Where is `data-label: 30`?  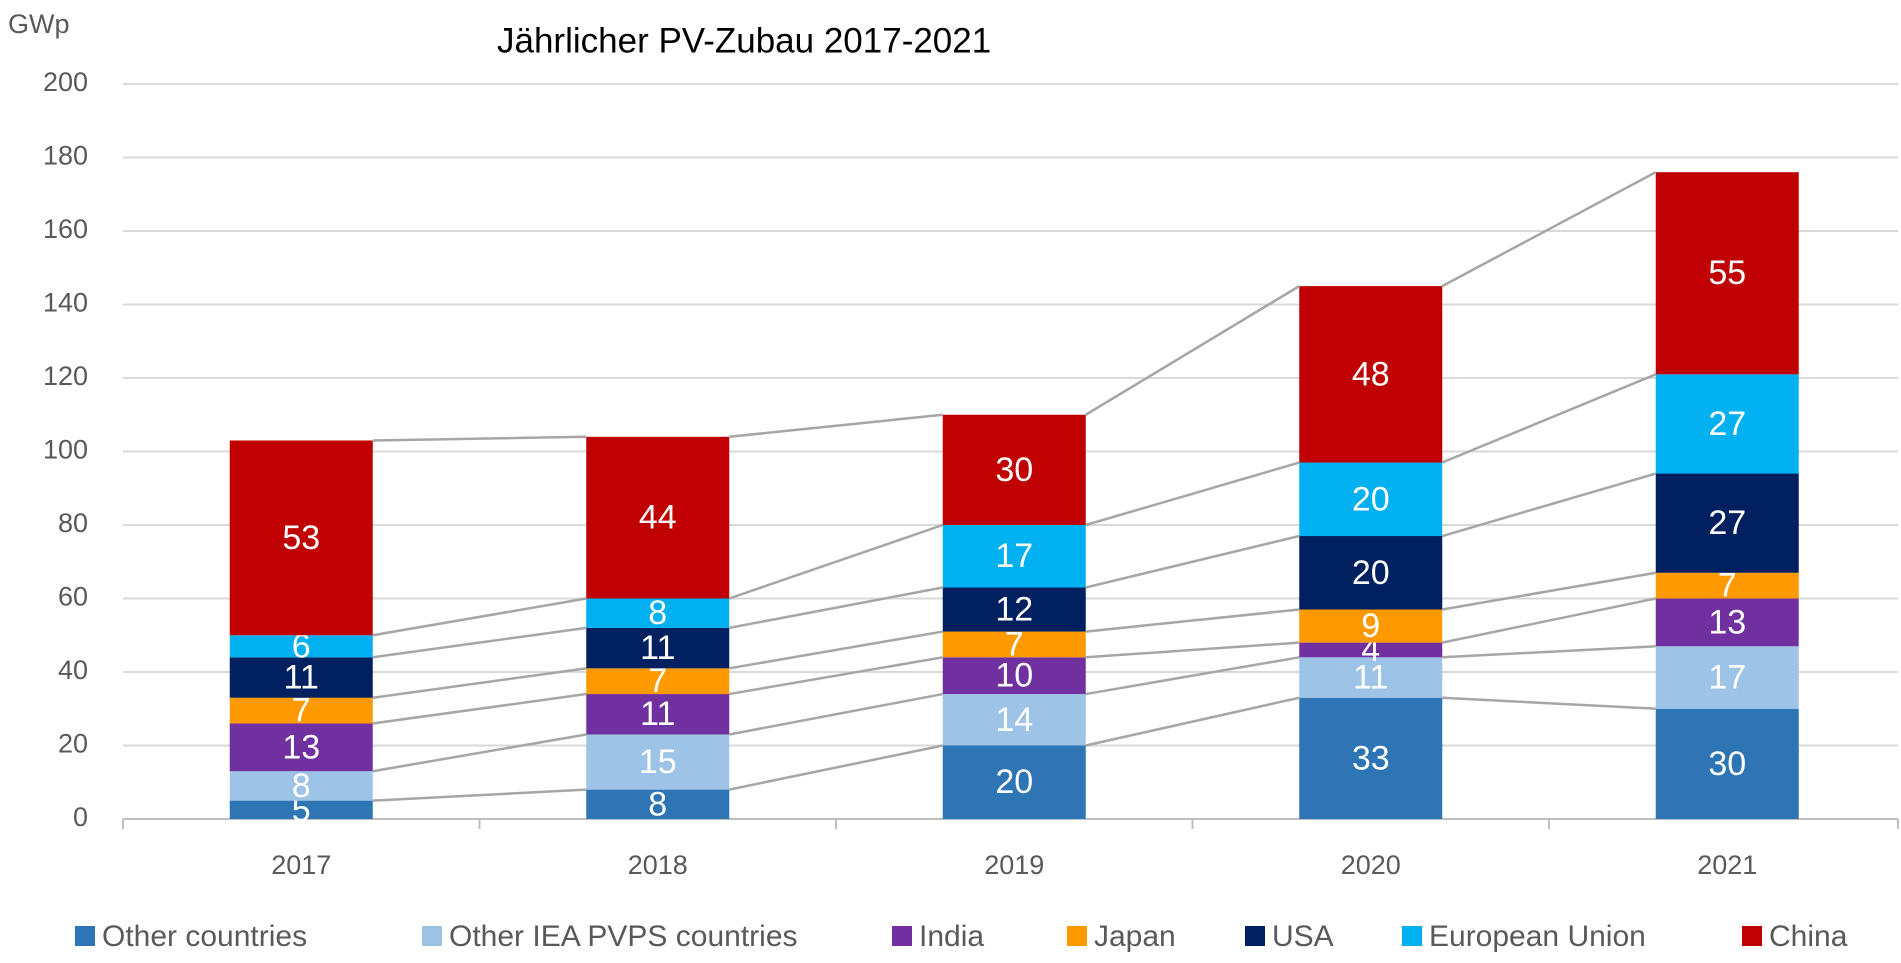
data-label: 30 is located at coordinates (1014, 470).